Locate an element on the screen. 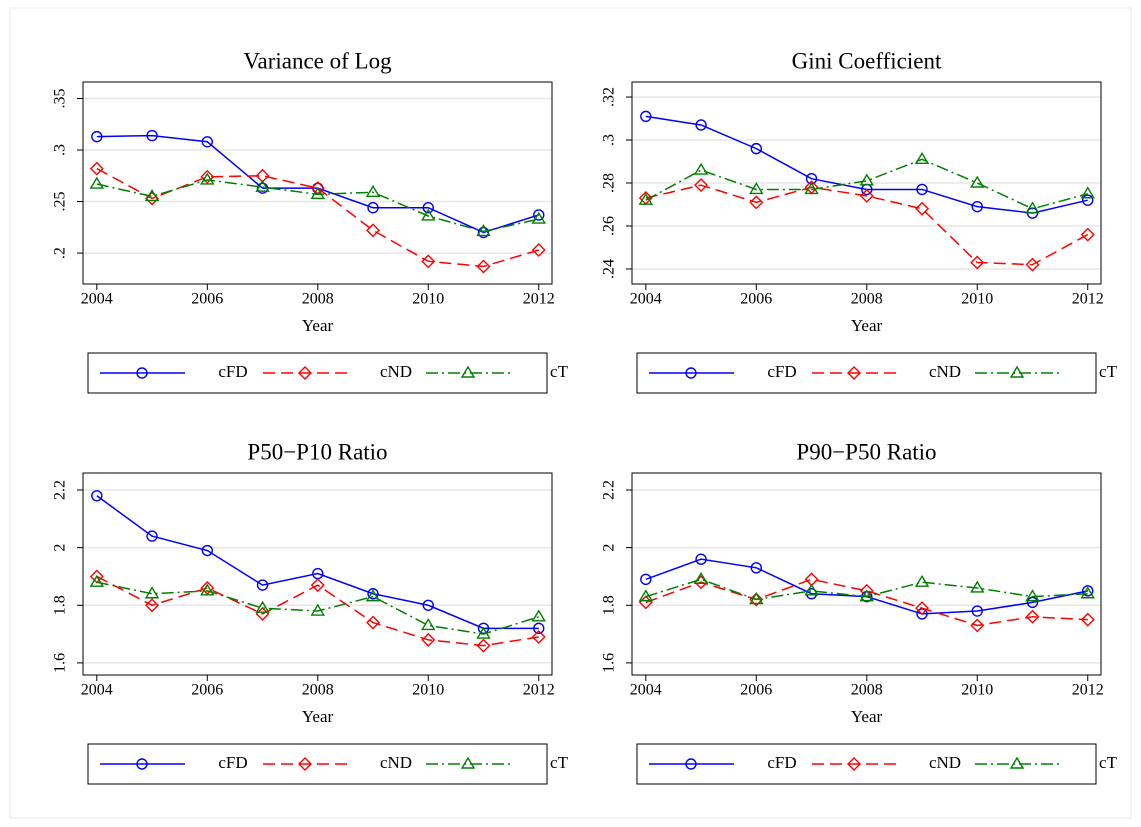 This screenshot has width=1141, height=827. x-tick-label: 2004 is located at coordinates (646, 690).